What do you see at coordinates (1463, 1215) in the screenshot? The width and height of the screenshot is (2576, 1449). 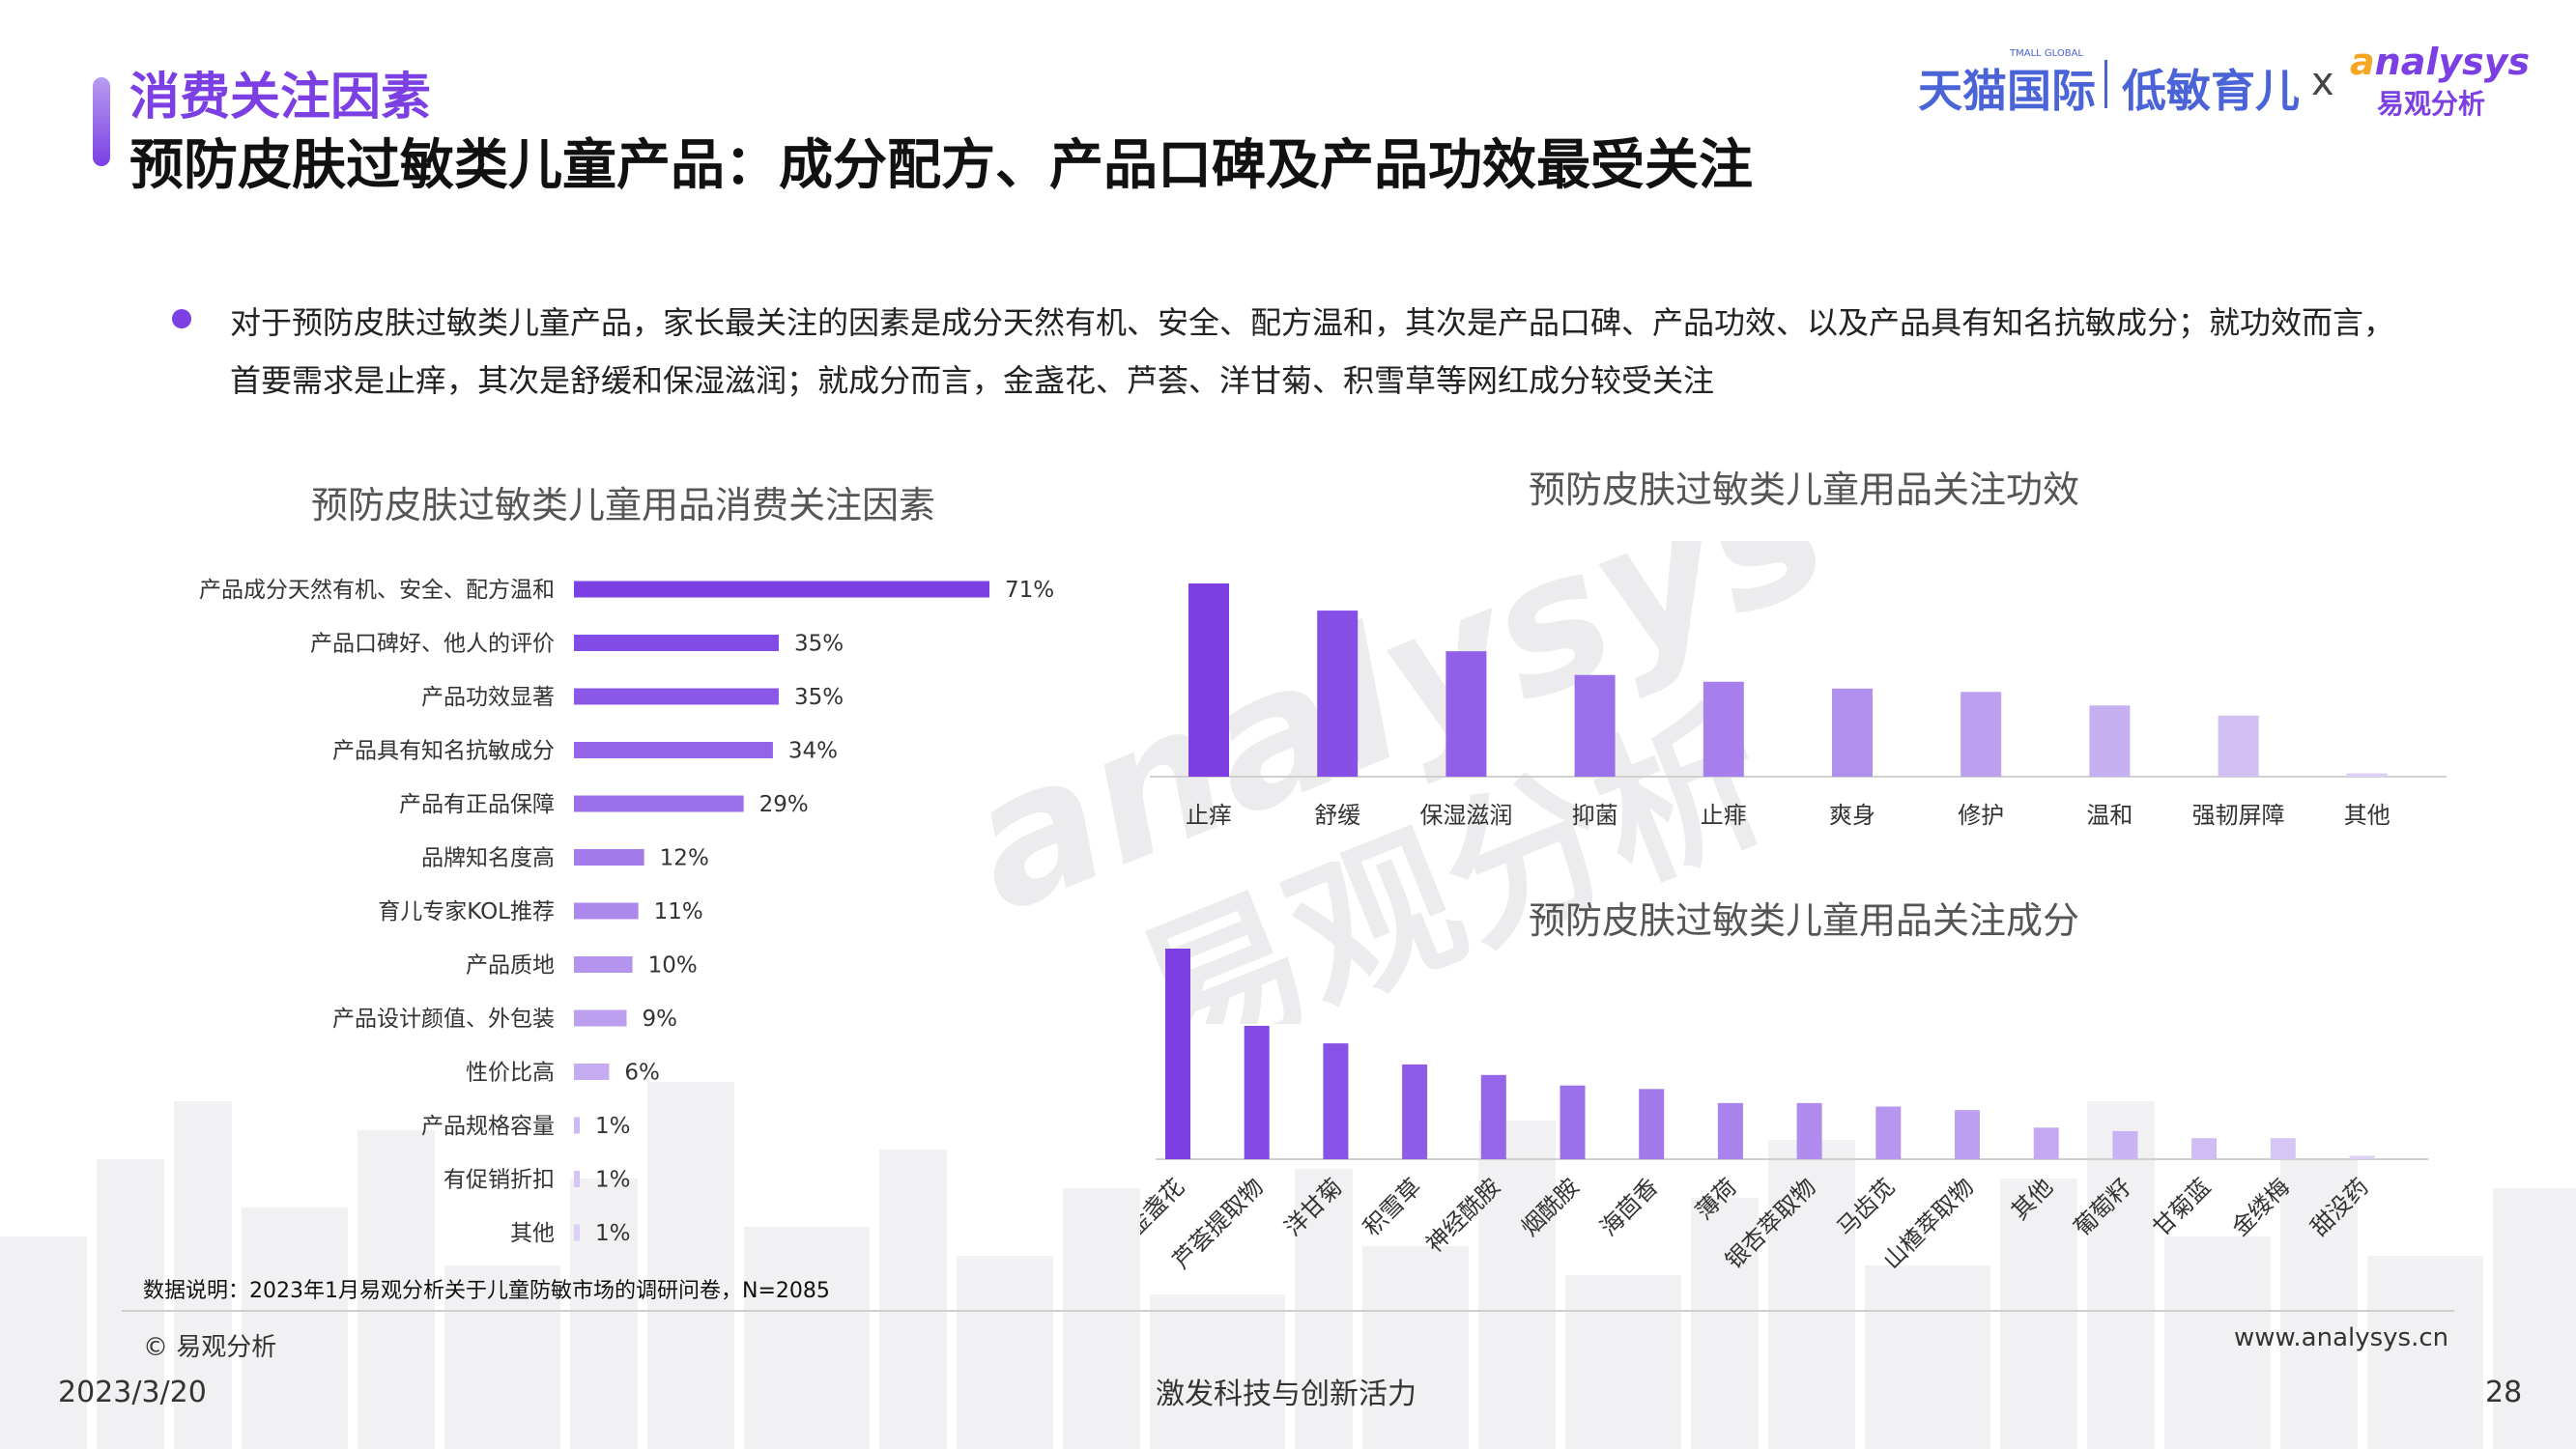 I see `ingredient-category-label: 神经酰胺` at bounding box center [1463, 1215].